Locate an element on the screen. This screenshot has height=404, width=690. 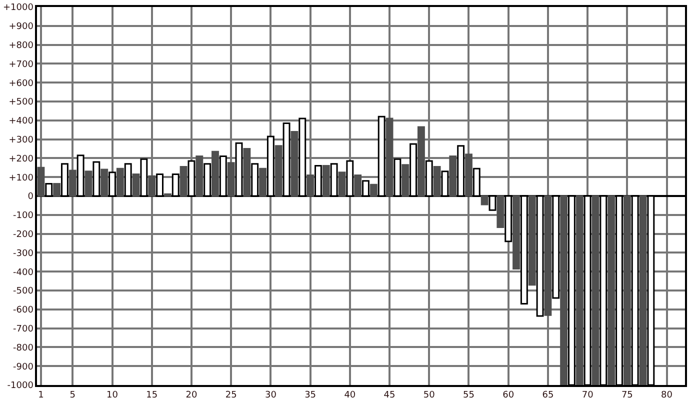
y-tick-label: +300 is located at coordinates (21, 140).